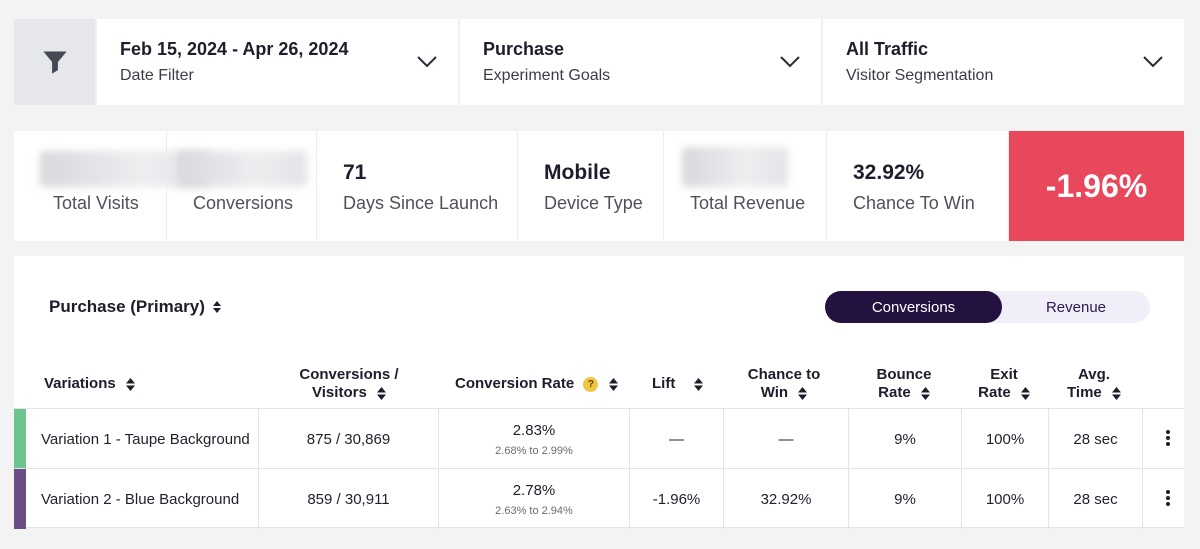 The height and width of the screenshot is (549, 1200). What do you see at coordinates (276, 62) in the screenshot?
I see `date-filter-dropdown: Feb 15, 2024 - Apr 26, 2024 Date Filter` at bounding box center [276, 62].